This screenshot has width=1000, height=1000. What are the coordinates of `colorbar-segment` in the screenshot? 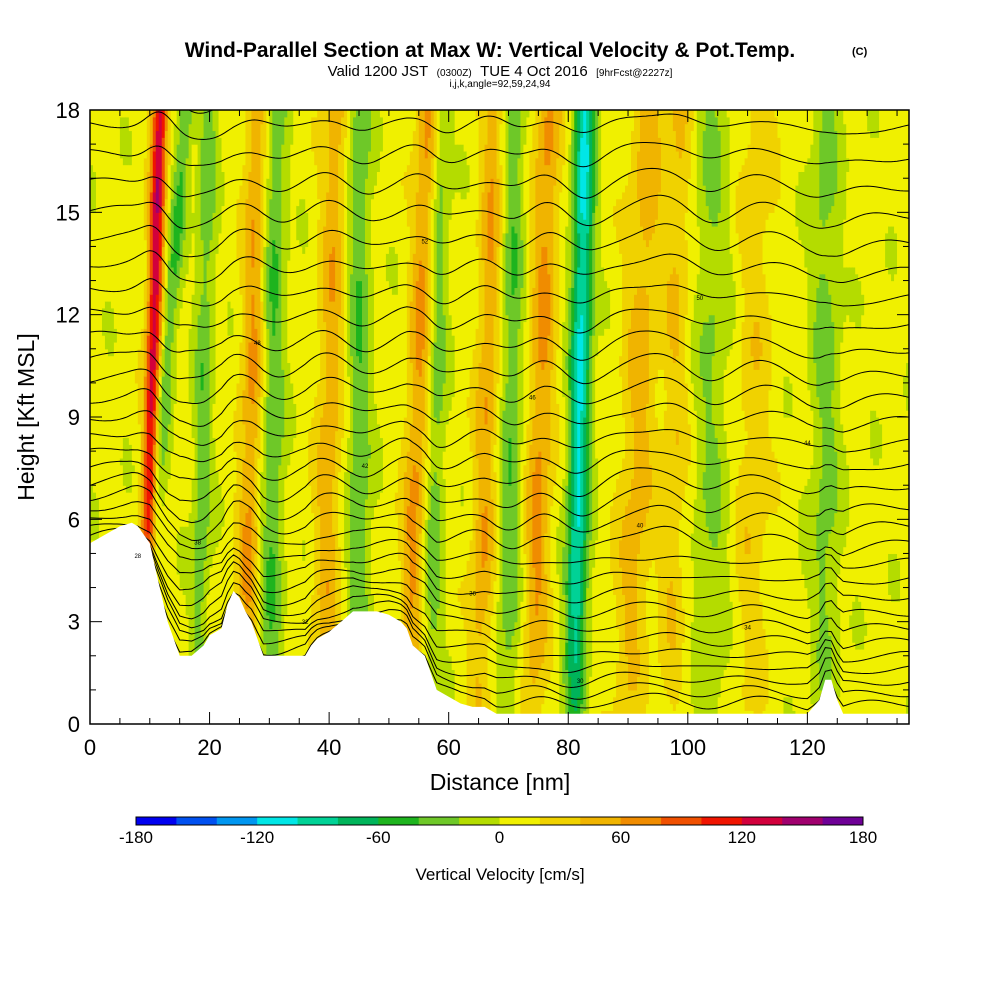 It's located at (358, 821).